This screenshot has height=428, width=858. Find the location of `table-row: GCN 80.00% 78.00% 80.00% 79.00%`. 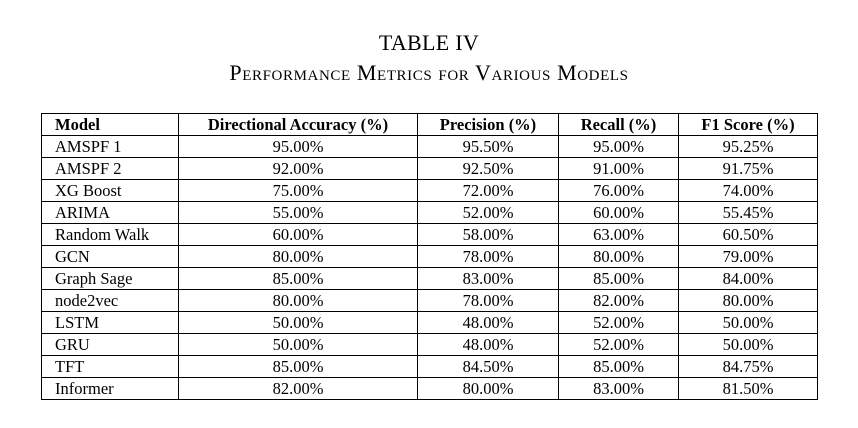

table-row: GCN 80.00% 78.00% 80.00% 79.00% is located at coordinates (429, 256).